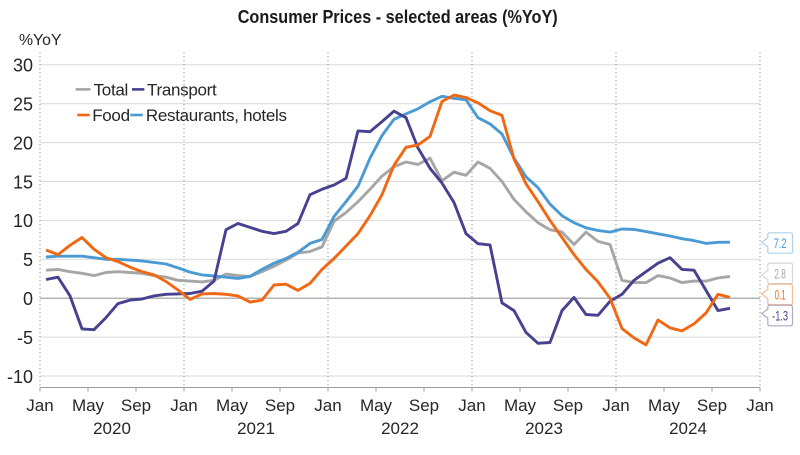 This screenshot has width=800, height=455. What do you see at coordinates (23, 143) in the screenshot?
I see `svg-text: 20` at bounding box center [23, 143].